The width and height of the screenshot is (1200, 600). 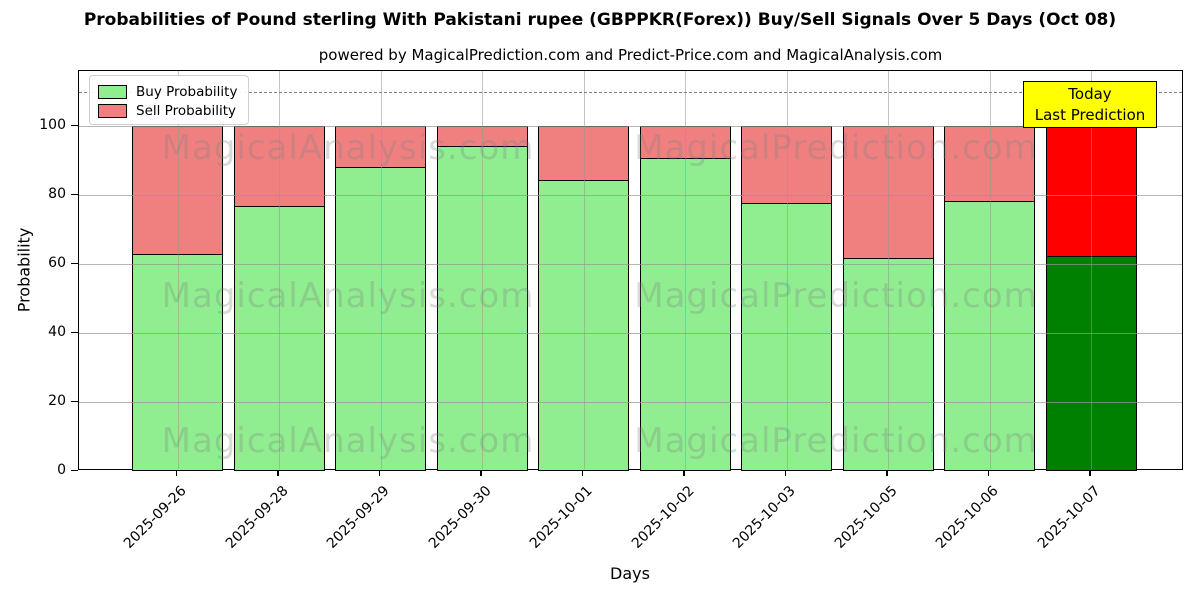 I want to click on legend-buy-label: Buy Probability, so click(x=187, y=91).